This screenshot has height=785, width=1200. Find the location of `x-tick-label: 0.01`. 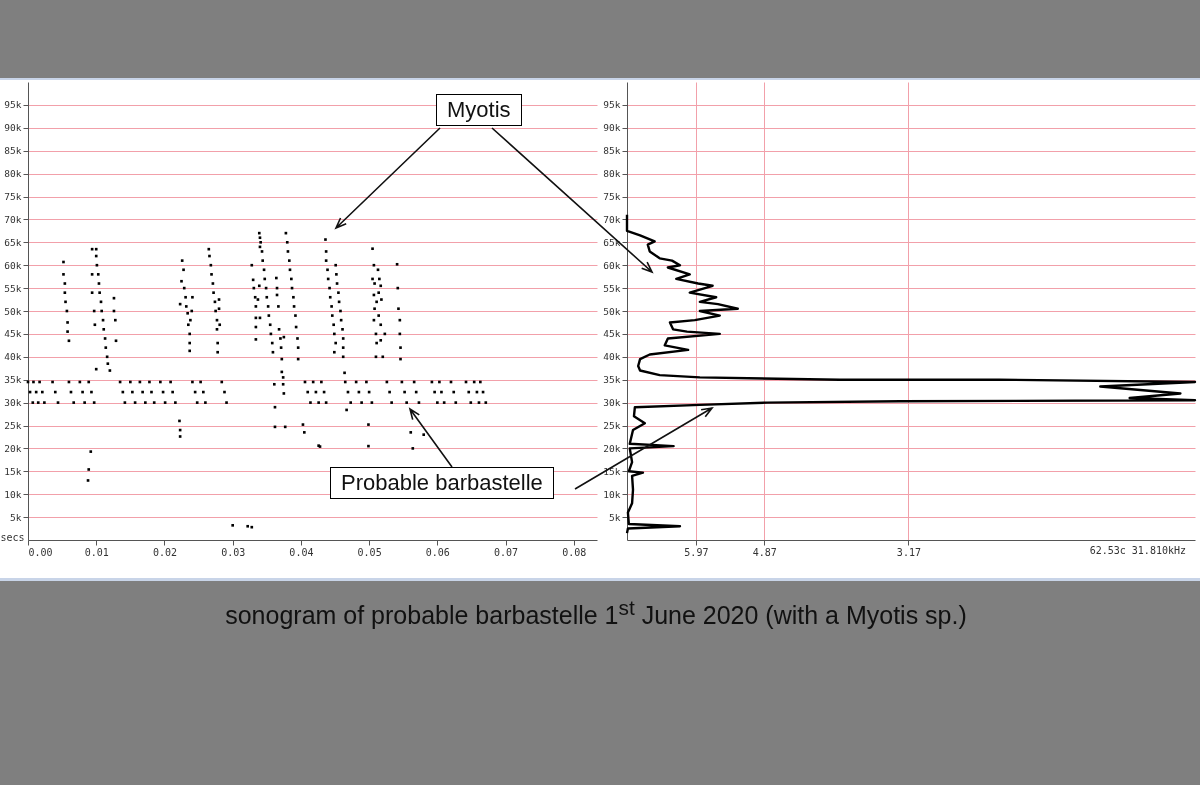

x-tick-label: 0.01 is located at coordinates (96, 552).